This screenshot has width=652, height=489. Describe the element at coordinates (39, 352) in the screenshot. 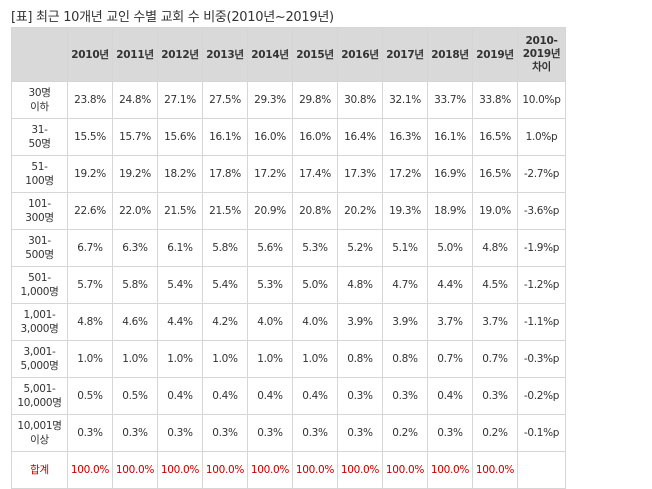

I see `row-label-line: 3,001-` at that location.